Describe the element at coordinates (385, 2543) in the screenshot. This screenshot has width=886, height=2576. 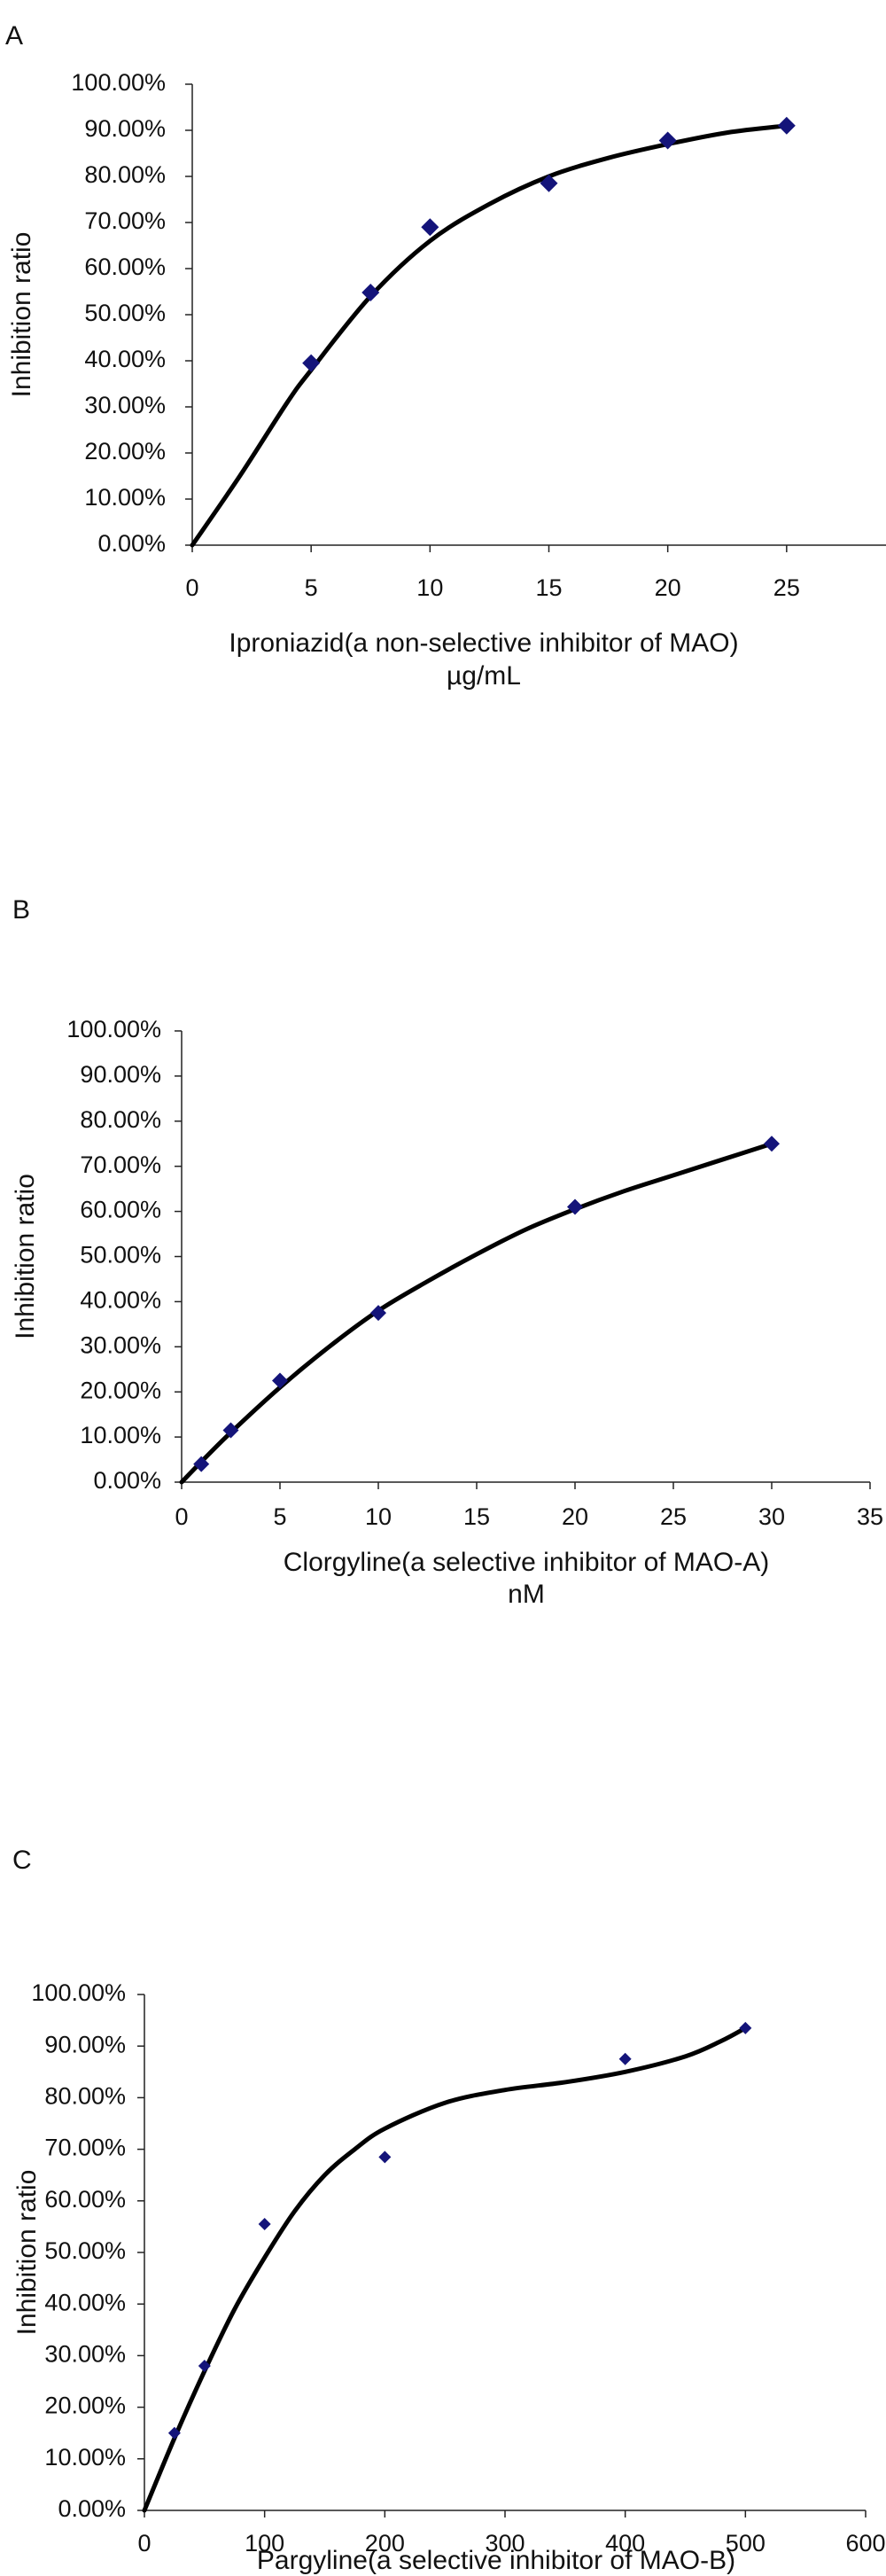
I see `x-tick-label: 200` at that location.